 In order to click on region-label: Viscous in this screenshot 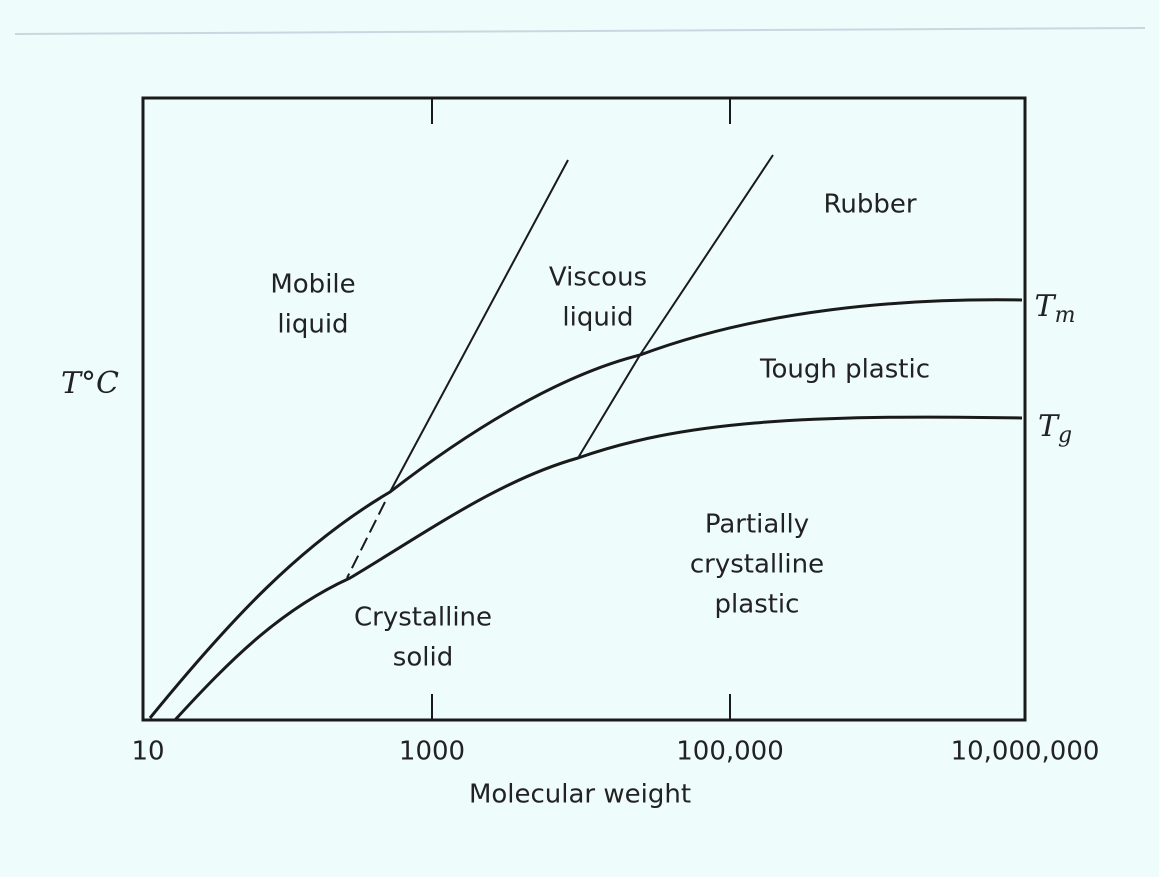, I will do `click(598, 278)`.